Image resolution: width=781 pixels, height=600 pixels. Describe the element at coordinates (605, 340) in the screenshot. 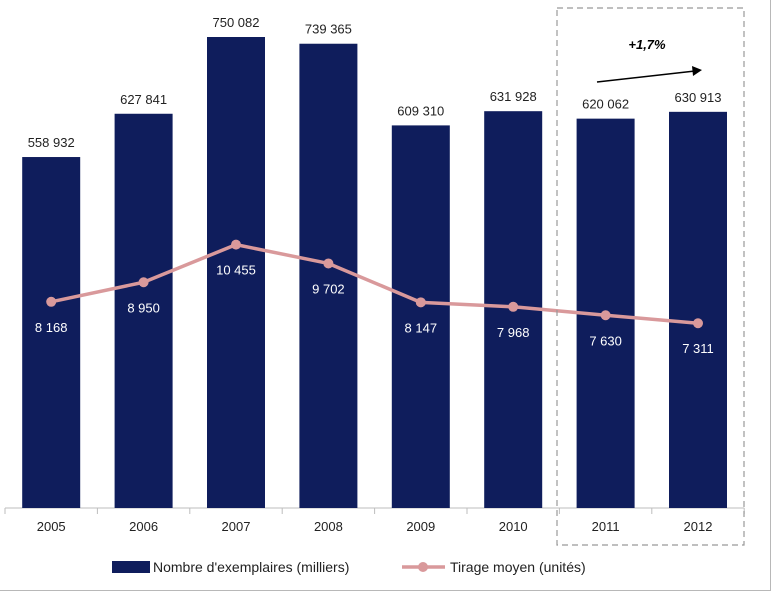

I see `line-value-label: 7 630` at that location.